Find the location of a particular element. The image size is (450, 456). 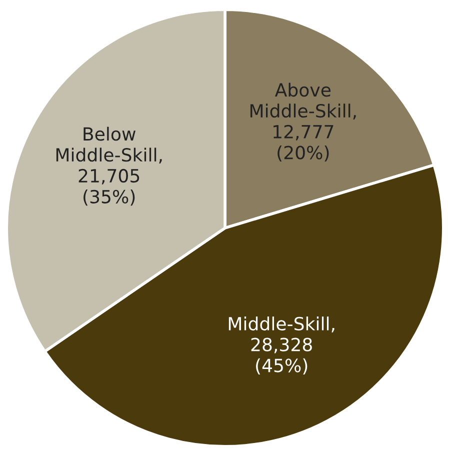

slice-label: Middle-Skill, 28,328 (45%) is located at coordinates (281, 345).